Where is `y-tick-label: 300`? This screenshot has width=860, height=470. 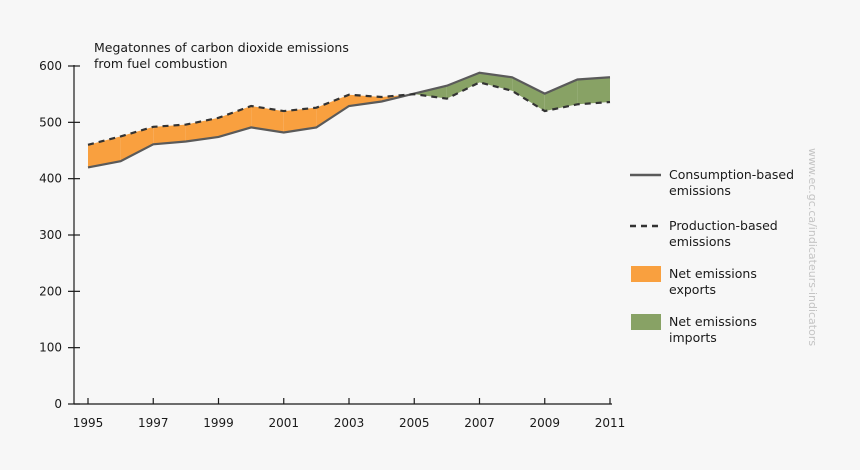
y-tick-label: 300 is located at coordinates (50, 235).